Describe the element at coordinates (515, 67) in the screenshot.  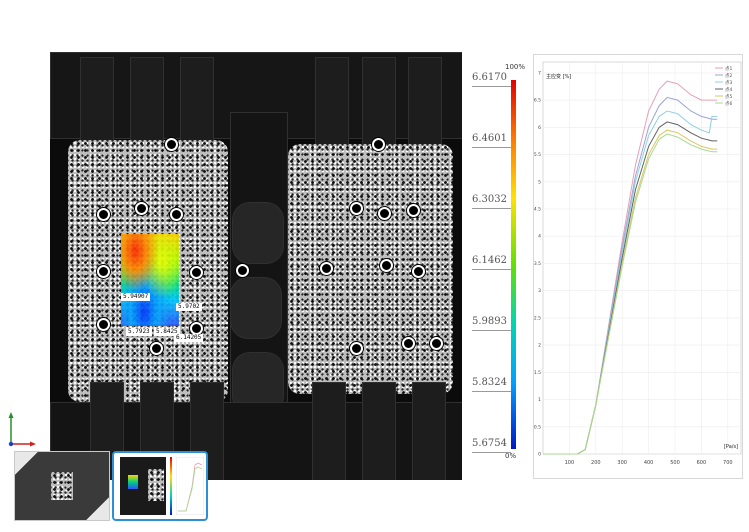
I see `scale-top-label: 100%` at that location.